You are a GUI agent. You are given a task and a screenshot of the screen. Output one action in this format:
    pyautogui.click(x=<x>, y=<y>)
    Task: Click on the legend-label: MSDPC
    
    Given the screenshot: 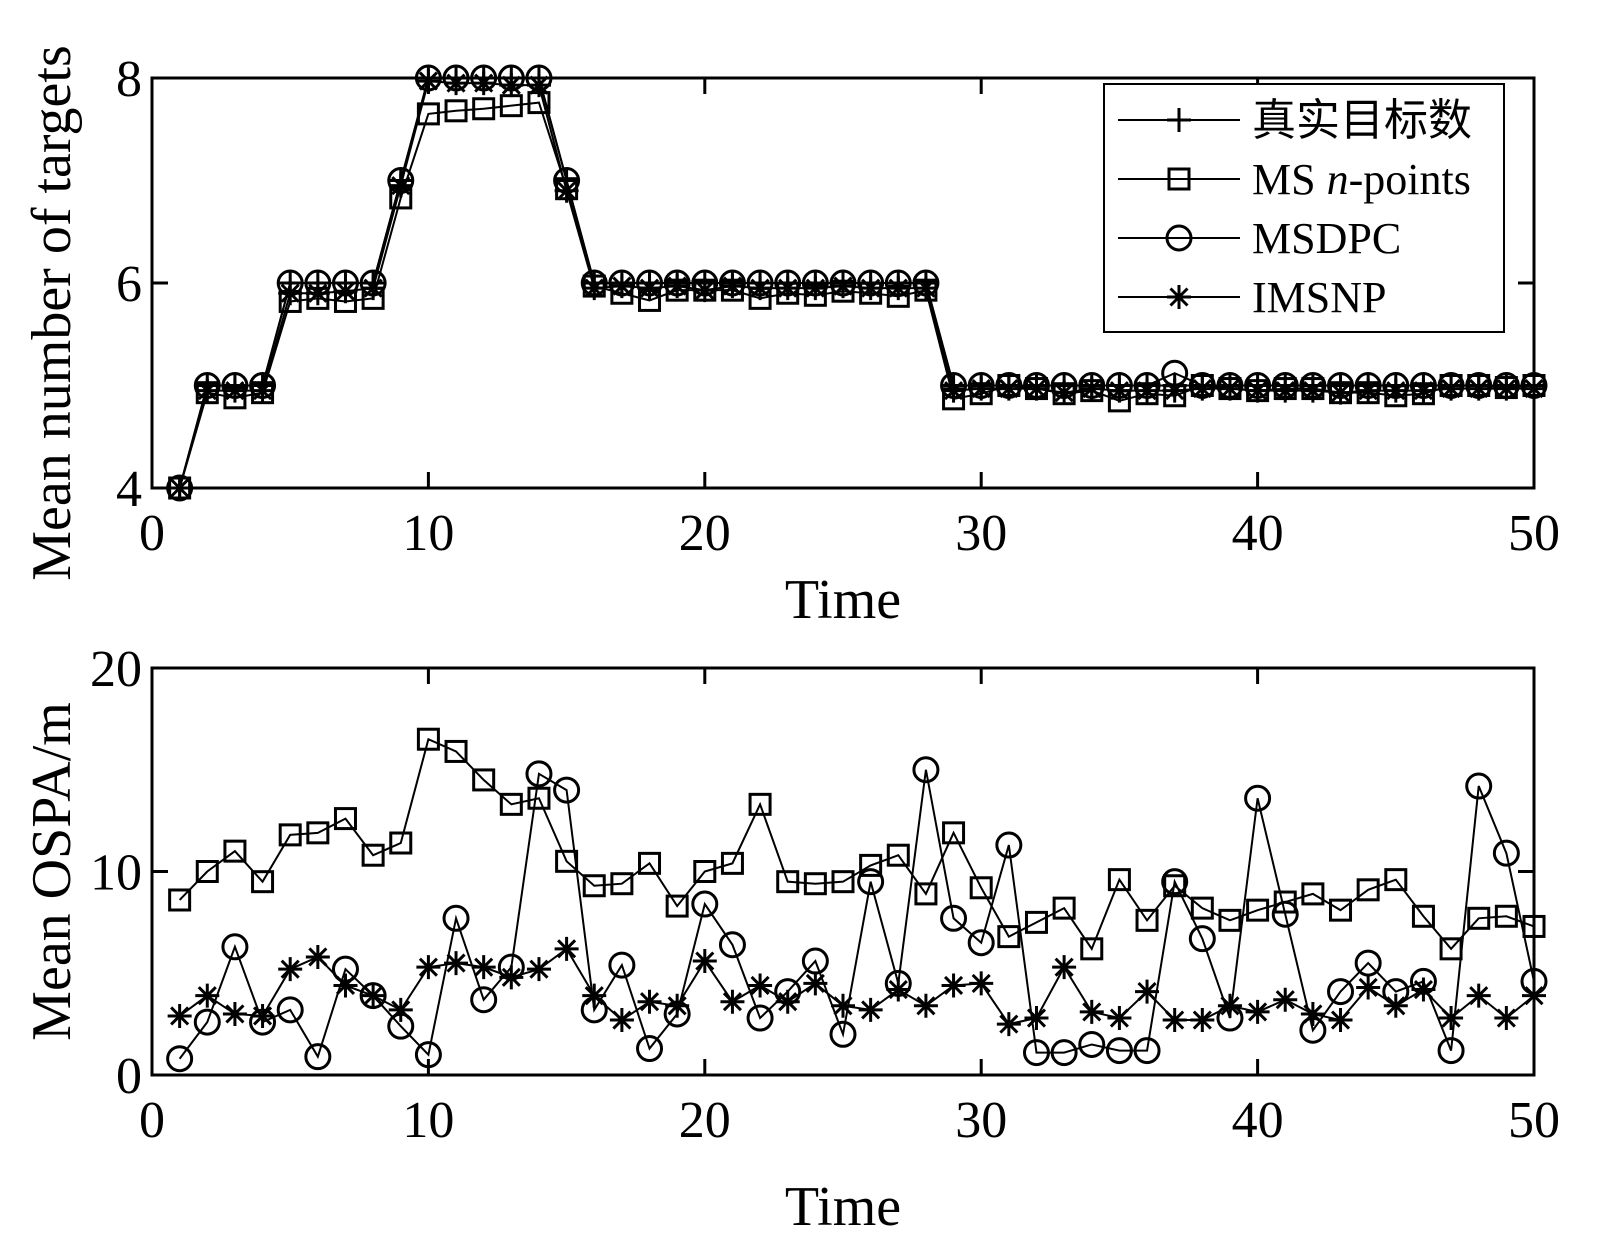 What is the action you would take?
    pyautogui.click(x=1326, y=238)
    